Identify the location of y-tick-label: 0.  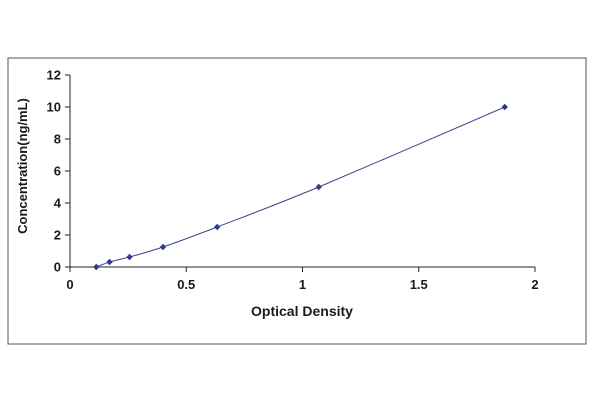
(57, 267).